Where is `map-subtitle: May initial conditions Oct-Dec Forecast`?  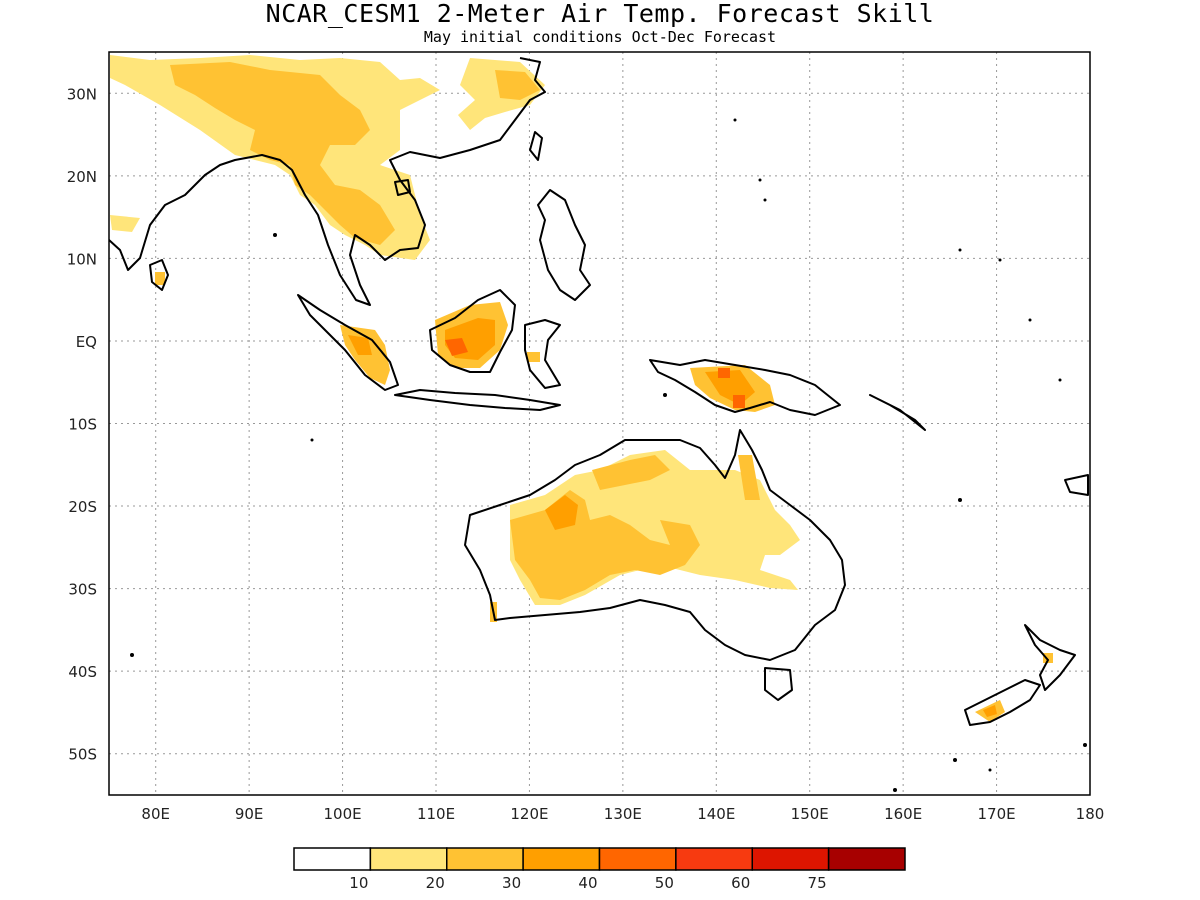
map-subtitle: May initial conditions Oct-Dec Forecast is located at coordinates (600, 37).